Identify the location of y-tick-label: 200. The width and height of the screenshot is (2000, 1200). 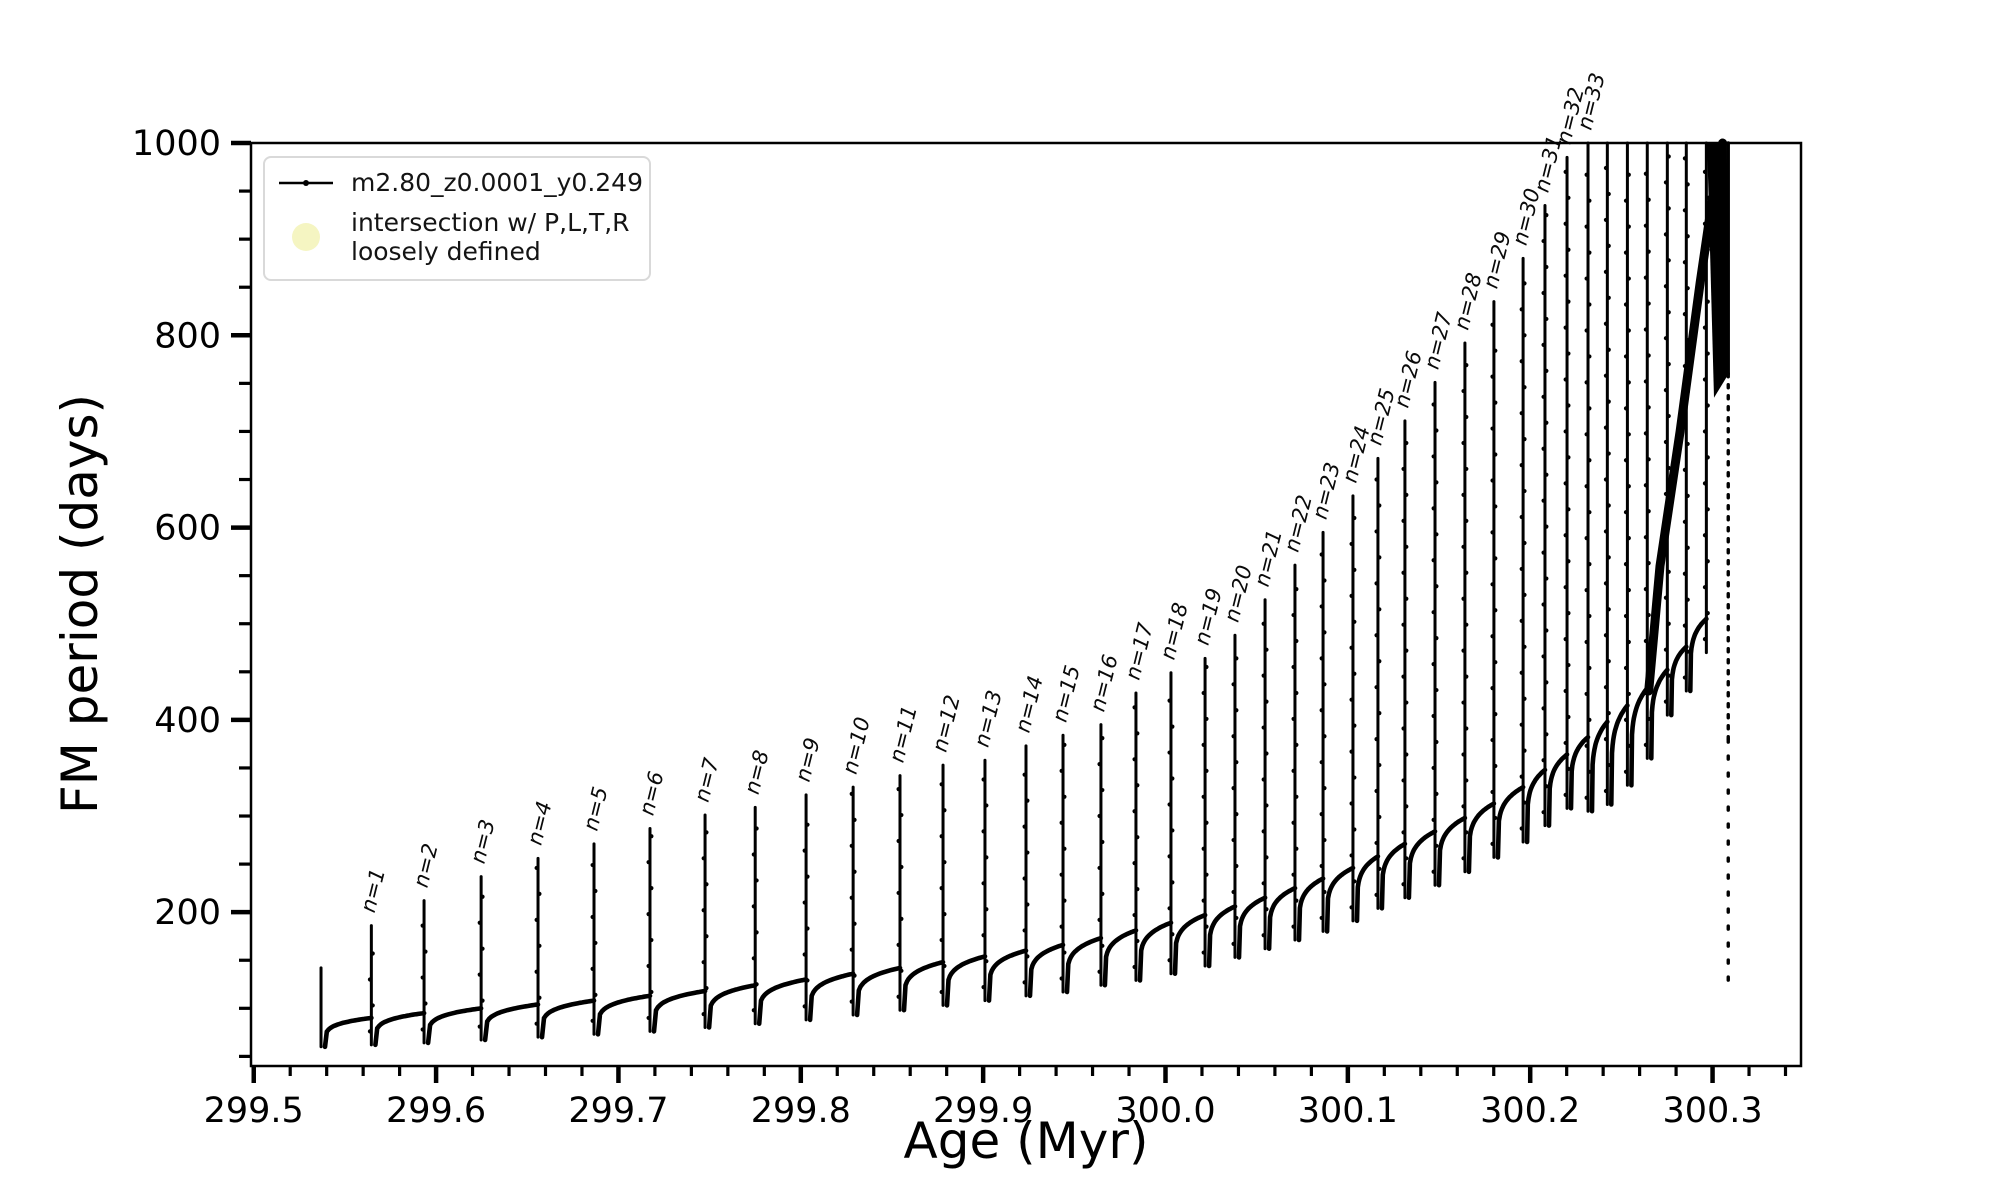
(187, 913).